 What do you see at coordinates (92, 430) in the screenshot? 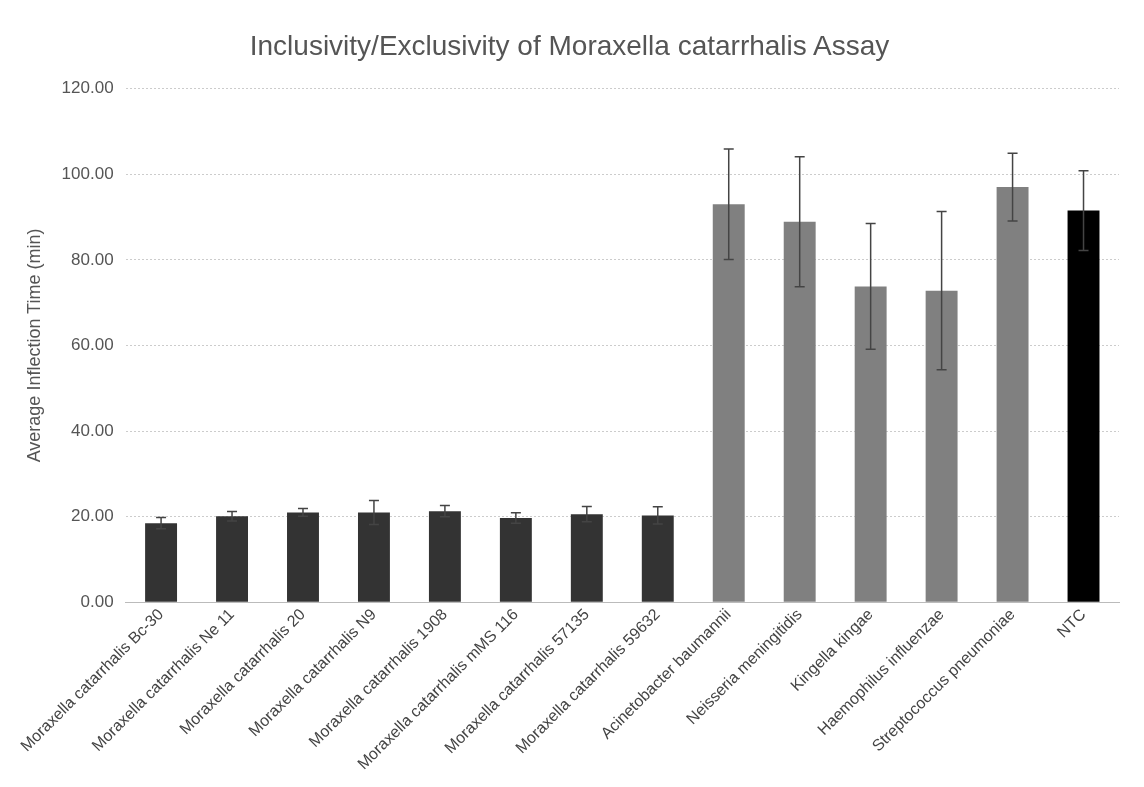
I see `y-tick-label: 40.00` at bounding box center [92, 430].